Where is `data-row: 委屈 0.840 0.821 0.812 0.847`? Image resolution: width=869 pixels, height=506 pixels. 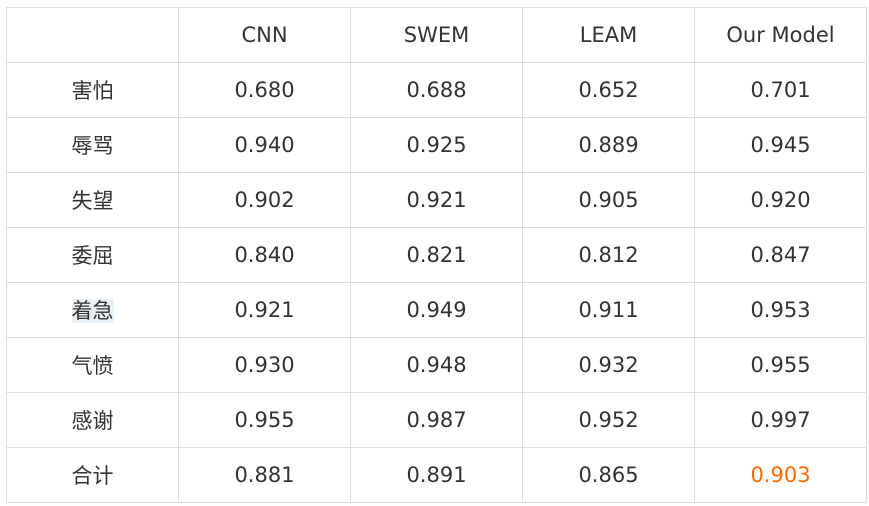 data-row: 委屈 0.840 0.821 0.812 0.847 is located at coordinates (436, 255).